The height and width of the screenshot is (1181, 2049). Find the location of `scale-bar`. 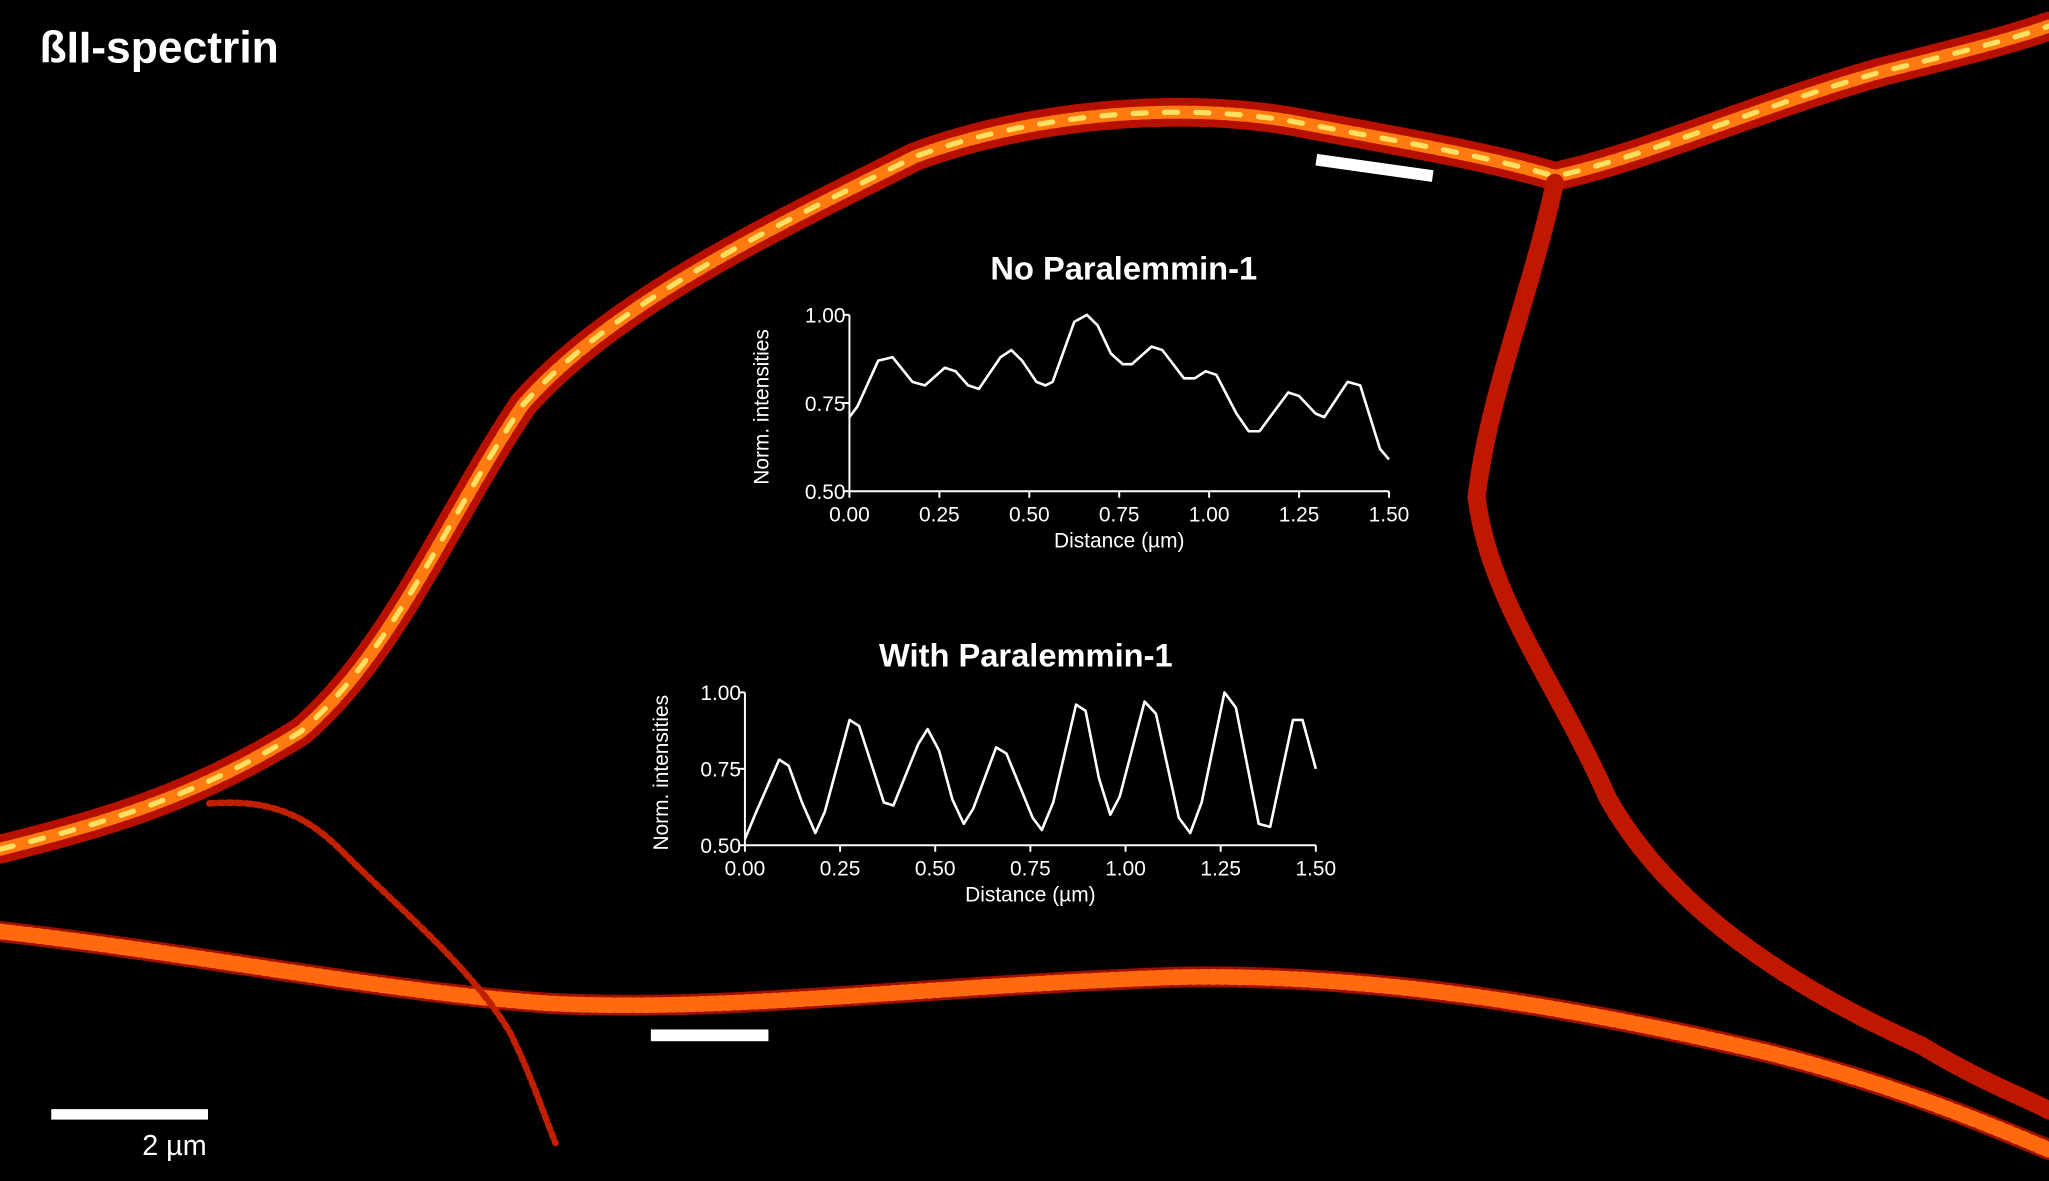

scale-bar is located at coordinates (129, 1114).